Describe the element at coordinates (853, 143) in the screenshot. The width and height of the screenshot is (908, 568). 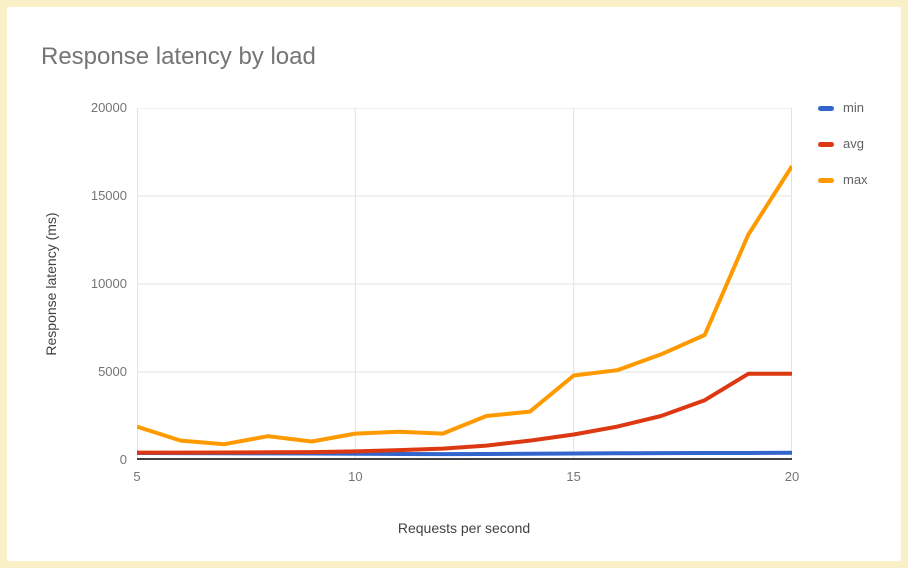
I see `legend-label: avg` at that location.